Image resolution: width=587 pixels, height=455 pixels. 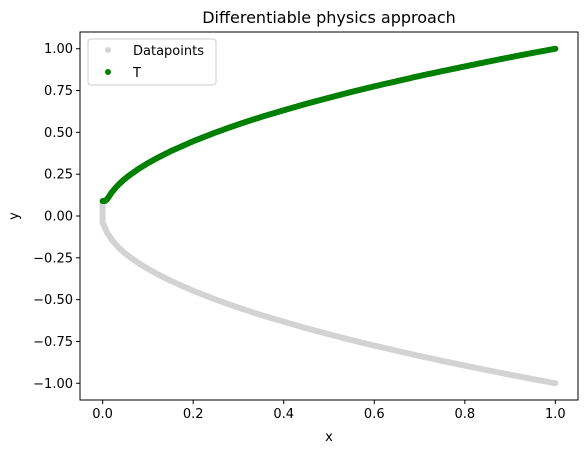 What do you see at coordinates (58, 91) in the screenshot?
I see `y-tick-label: 0.75` at bounding box center [58, 91].